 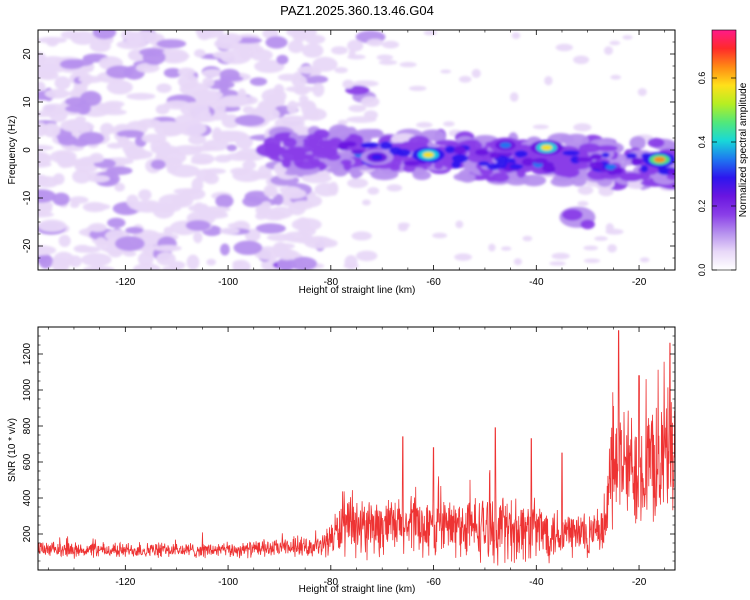 I want to click on snr-x-label: Height of straight line (km), so click(x=357, y=589).